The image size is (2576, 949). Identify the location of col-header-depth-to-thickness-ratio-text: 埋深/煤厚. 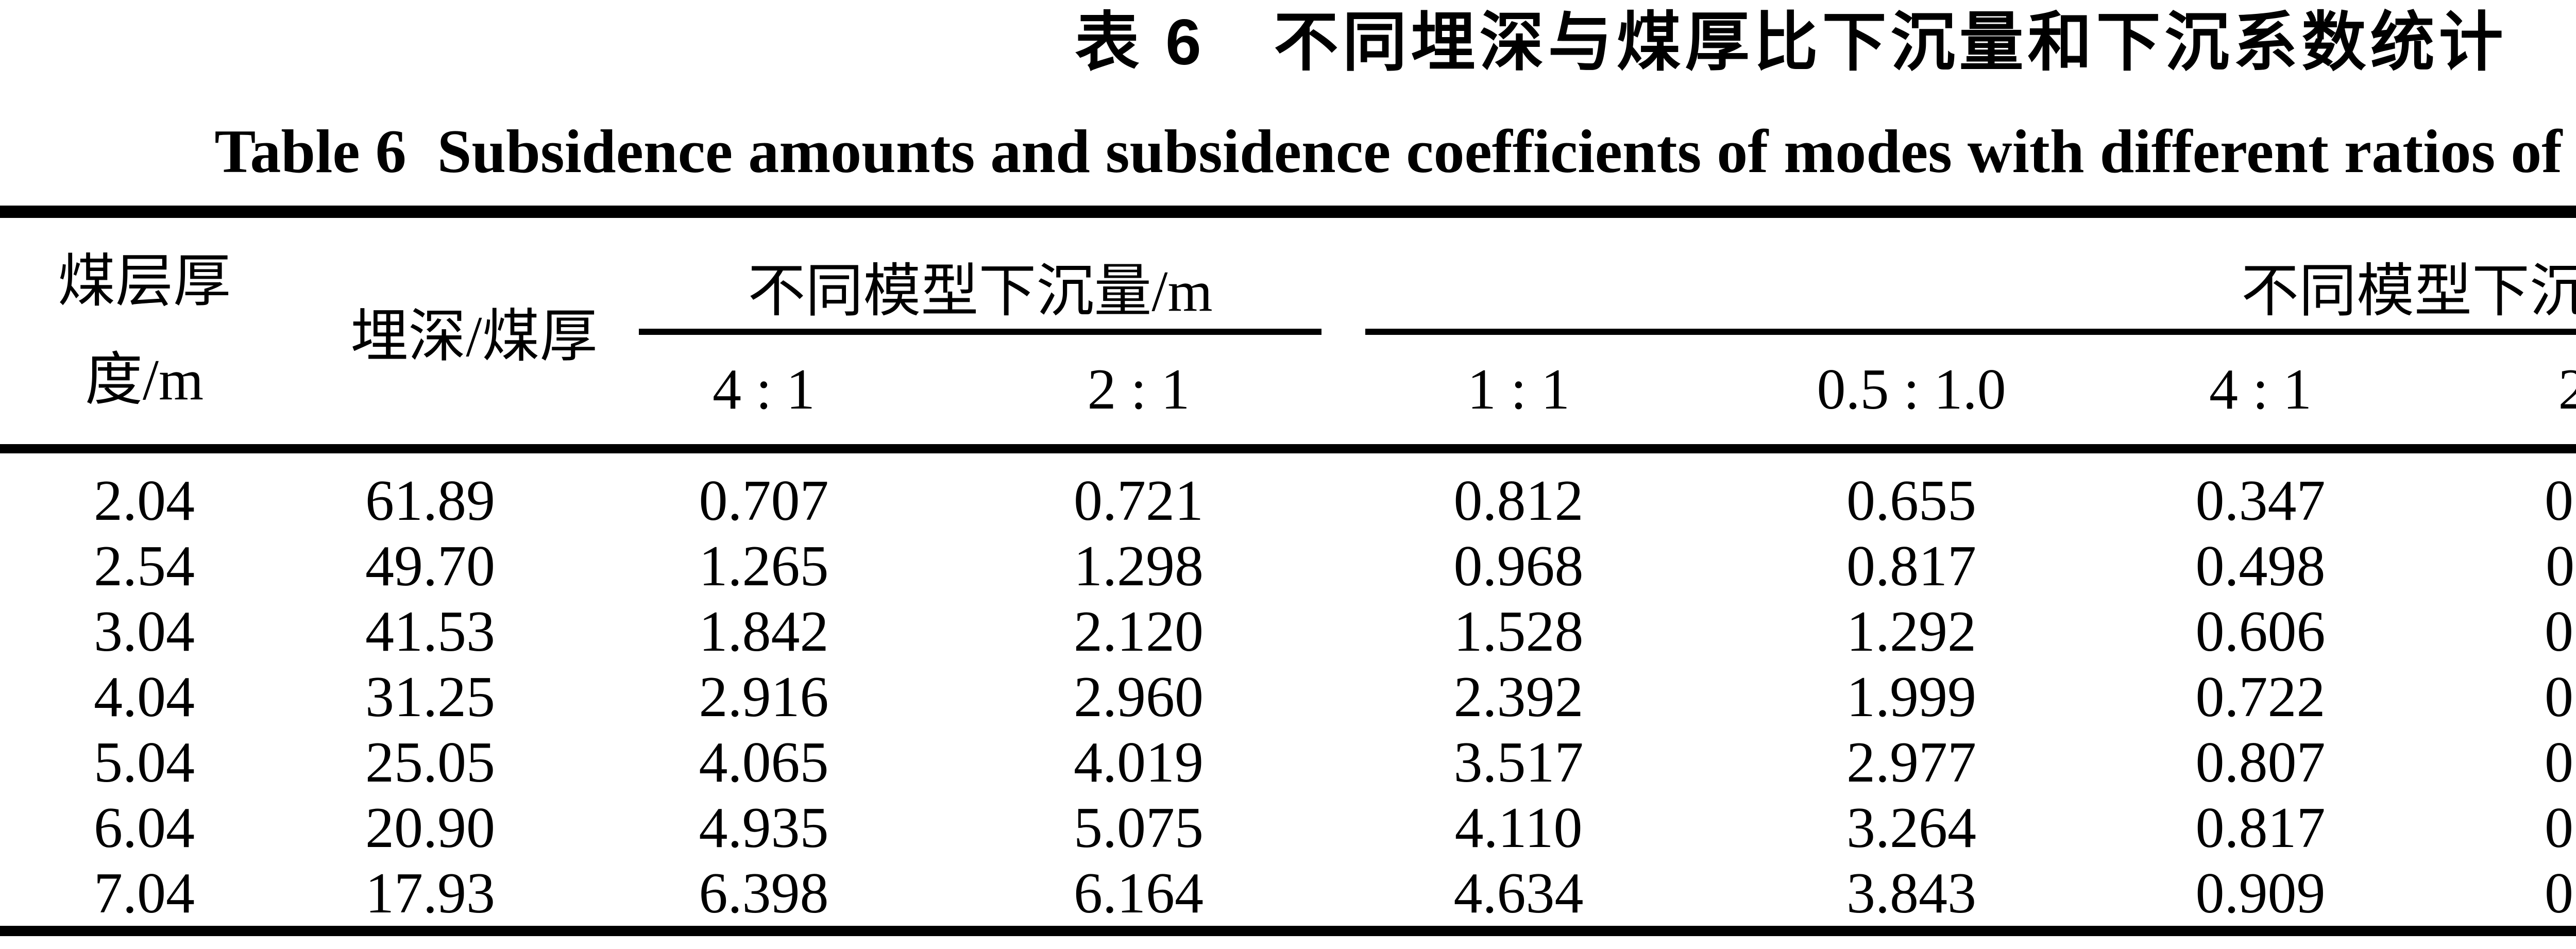
(474, 337).